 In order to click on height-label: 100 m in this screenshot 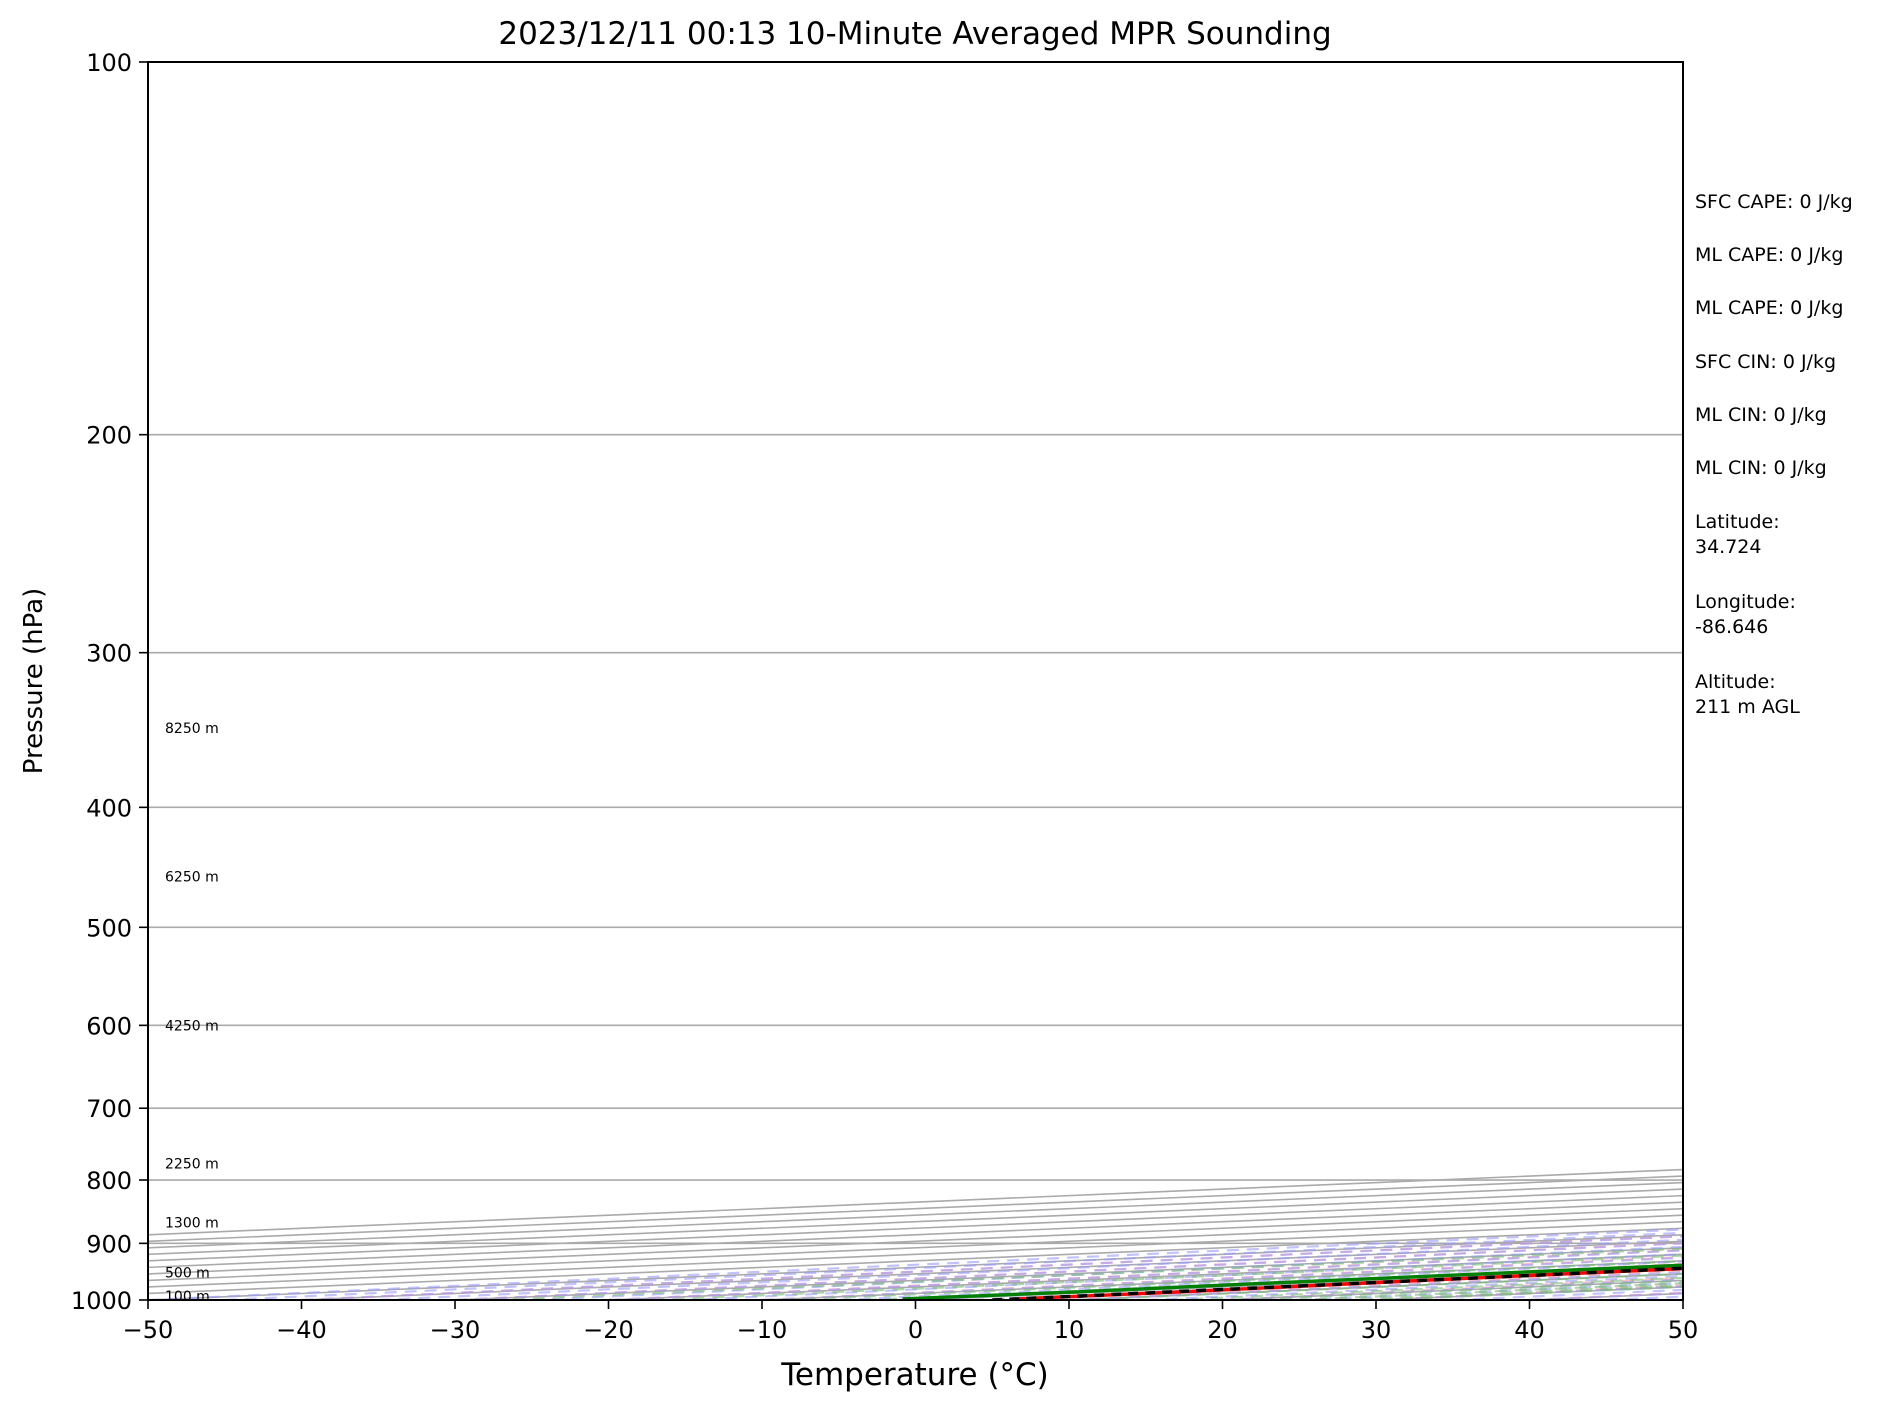, I will do `click(187, 1297)`.